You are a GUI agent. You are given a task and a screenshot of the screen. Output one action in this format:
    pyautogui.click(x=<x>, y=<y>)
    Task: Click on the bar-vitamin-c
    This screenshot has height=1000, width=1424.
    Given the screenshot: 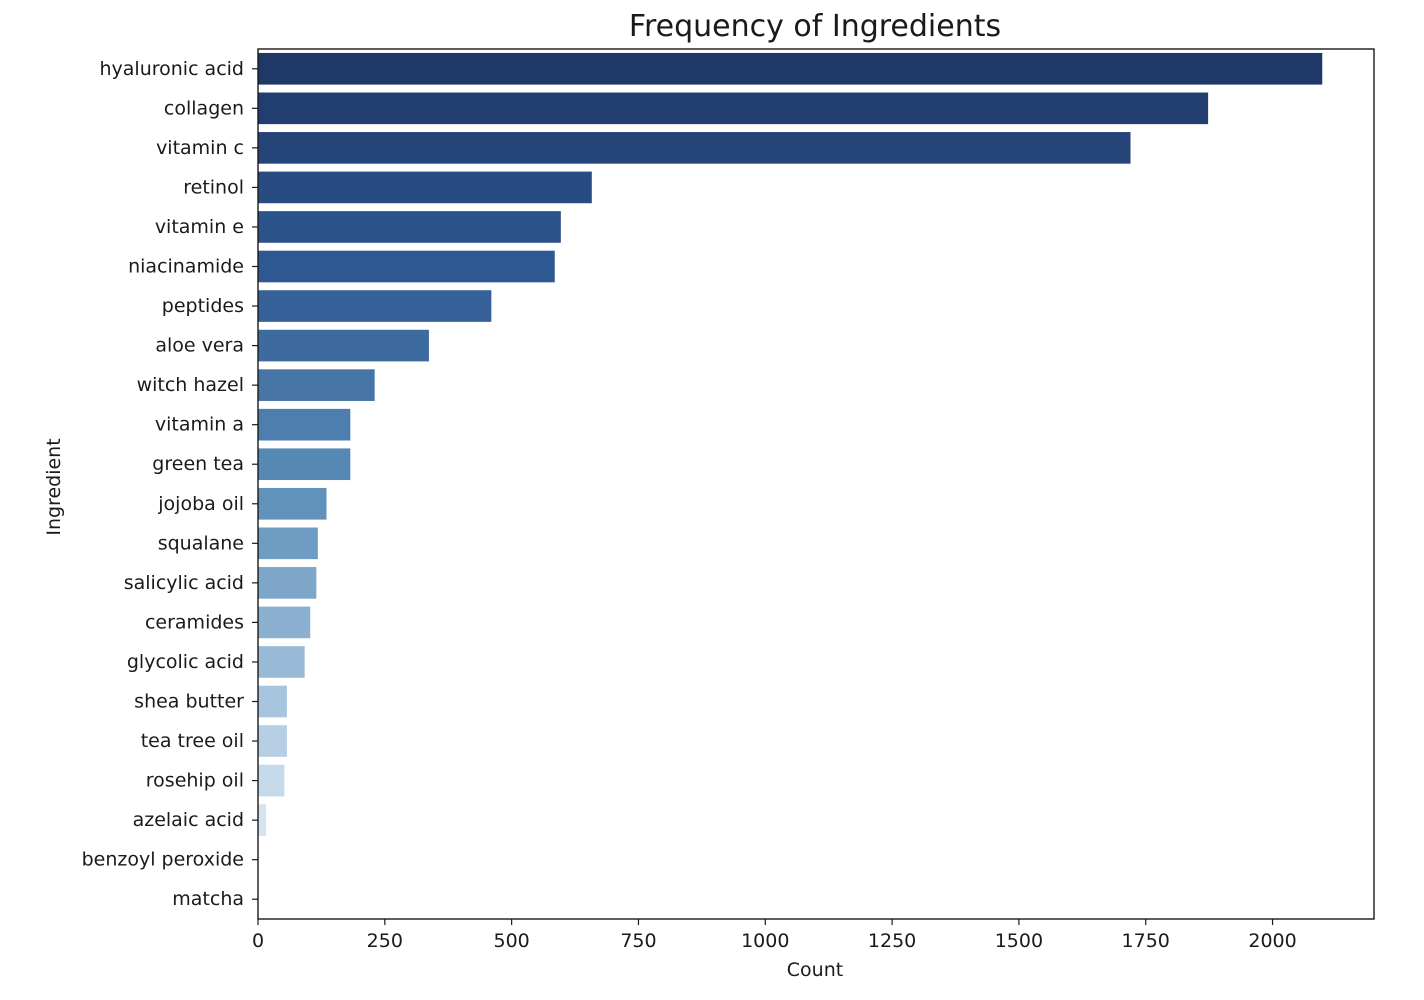 What is the action you would take?
    pyautogui.click(x=694, y=148)
    